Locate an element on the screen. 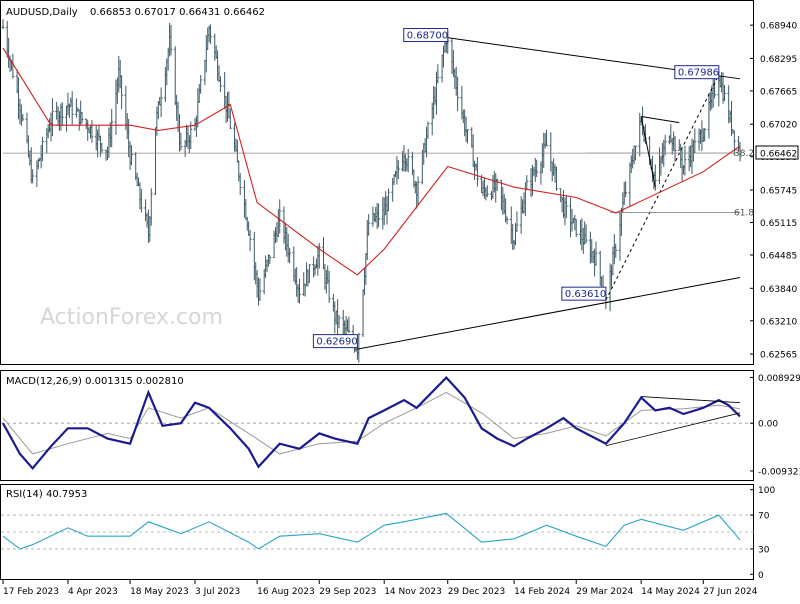 The width and height of the screenshot is (800, 604). price-tick-label: 0.67020 is located at coordinates (778, 126).